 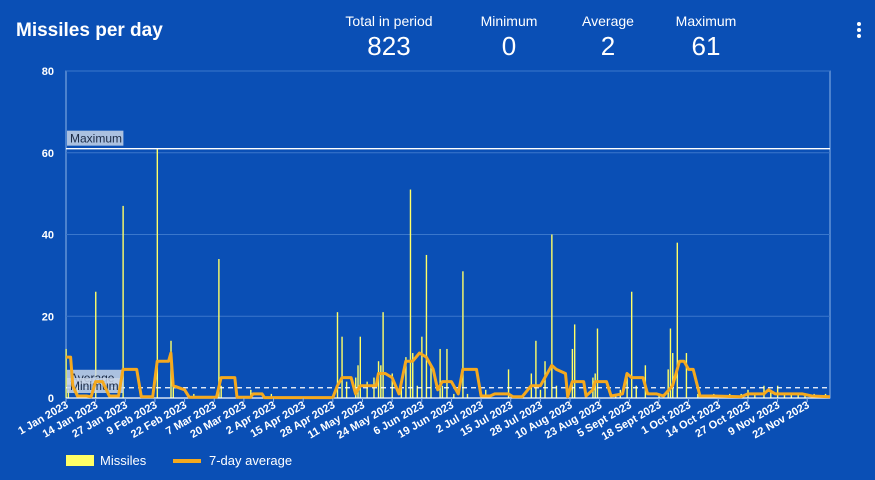 What do you see at coordinates (123, 460) in the screenshot?
I see `legend-label-missiles: Missiles` at bounding box center [123, 460].